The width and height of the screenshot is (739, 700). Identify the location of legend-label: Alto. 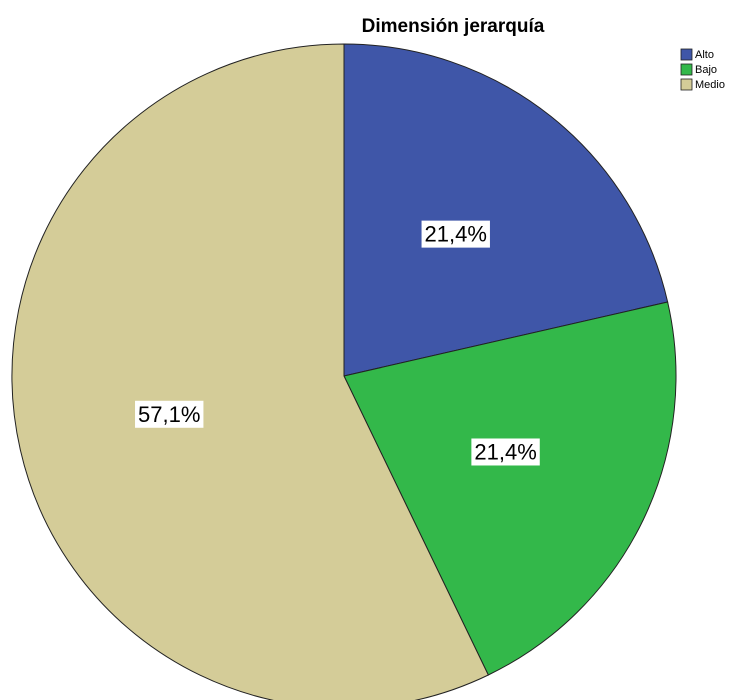
(704, 55).